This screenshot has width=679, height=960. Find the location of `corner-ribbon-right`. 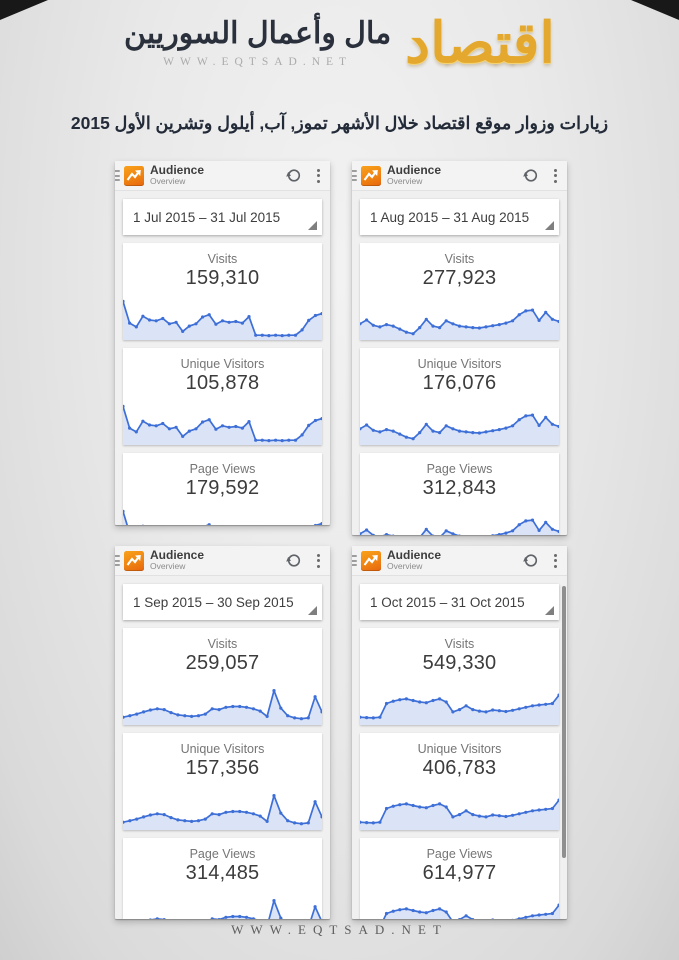

corner-ribbon-right is located at coordinates (655, 10).